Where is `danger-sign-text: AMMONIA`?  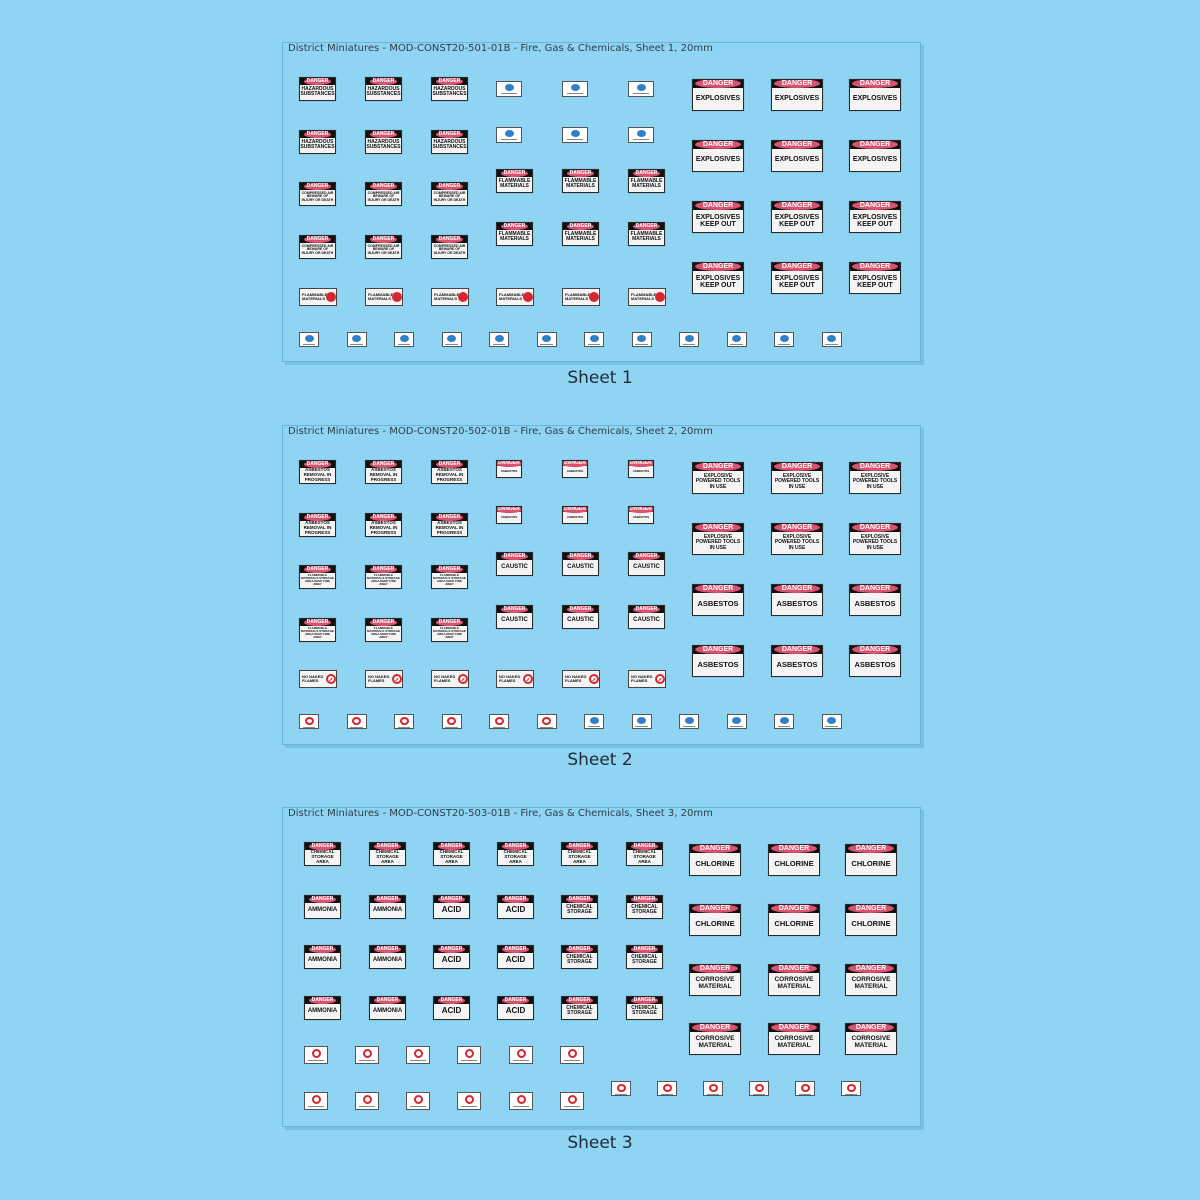
danger-sign-text: AMMONIA is located at coordinates (387, 960).